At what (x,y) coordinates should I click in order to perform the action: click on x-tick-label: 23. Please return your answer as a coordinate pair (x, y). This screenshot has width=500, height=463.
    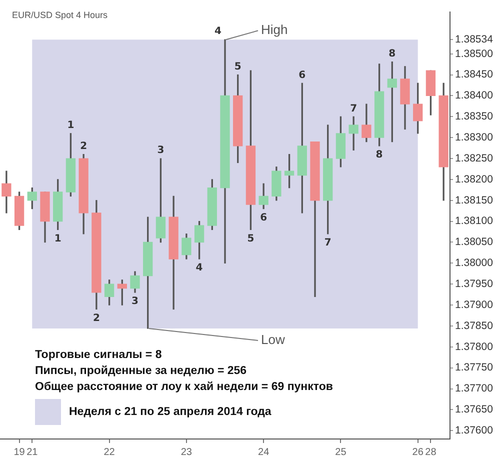
    Looking at the image, I should click on (186, 452).